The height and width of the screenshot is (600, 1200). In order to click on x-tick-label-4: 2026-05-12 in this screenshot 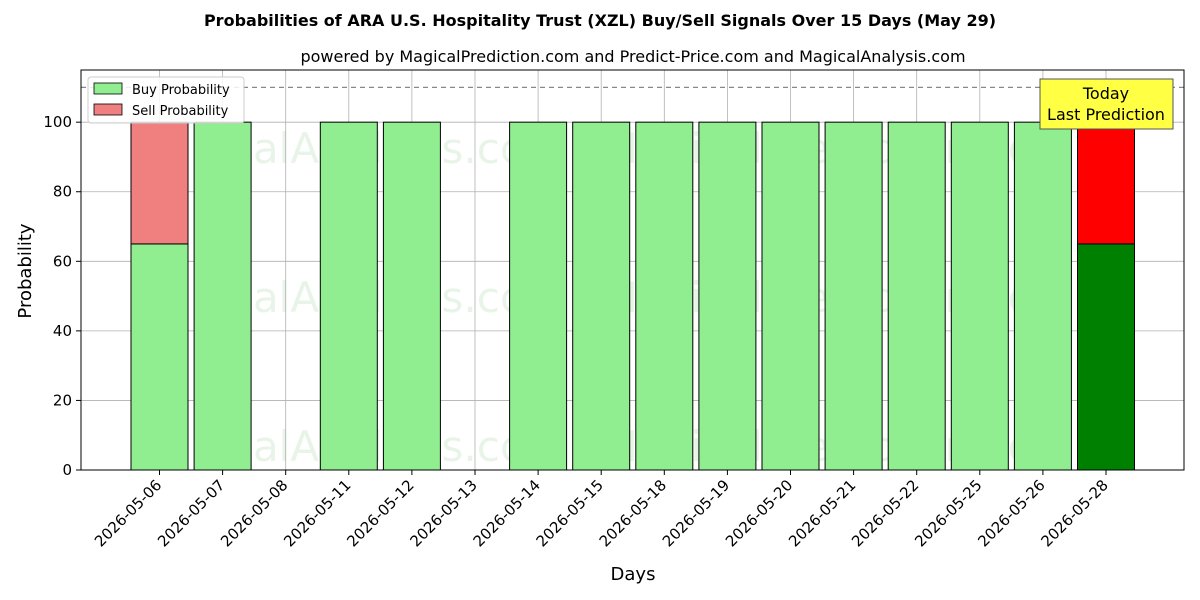, I will do `click(380, 513)`.